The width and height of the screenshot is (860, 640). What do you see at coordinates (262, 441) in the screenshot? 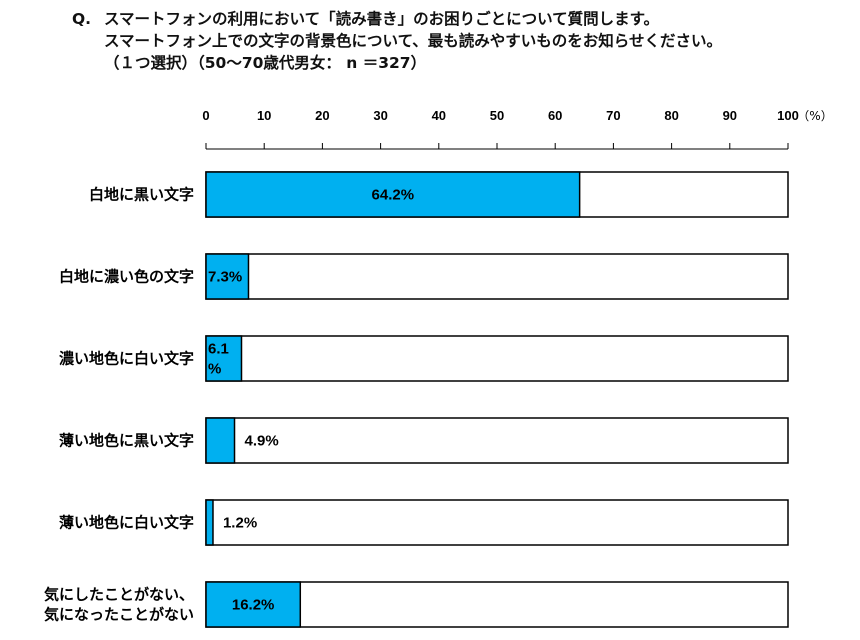
I see `data-label: 4.9%` at bounding box center [262, 441].